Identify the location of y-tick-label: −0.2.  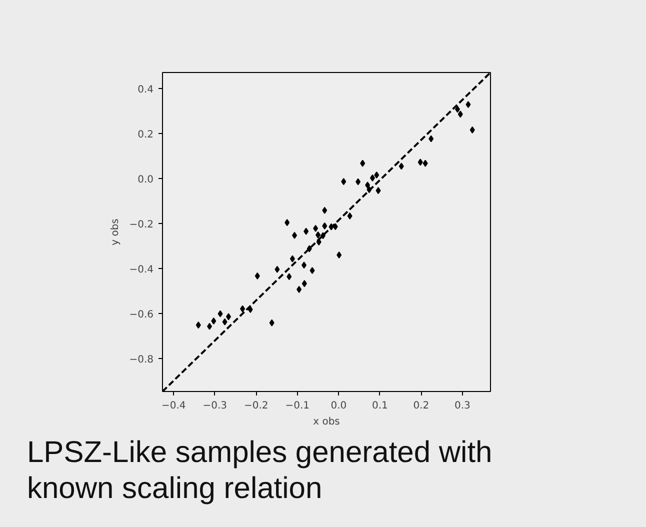
(141, 224).